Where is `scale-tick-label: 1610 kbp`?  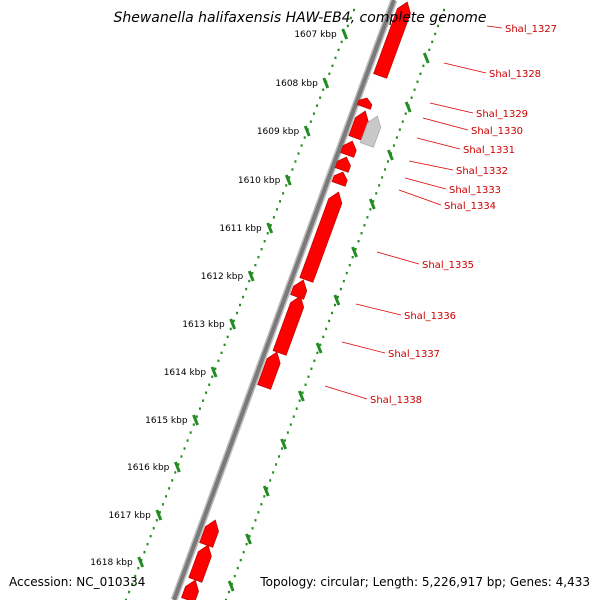
scale-tick-label: 1610 kbp is located at coordinates (259, 181).